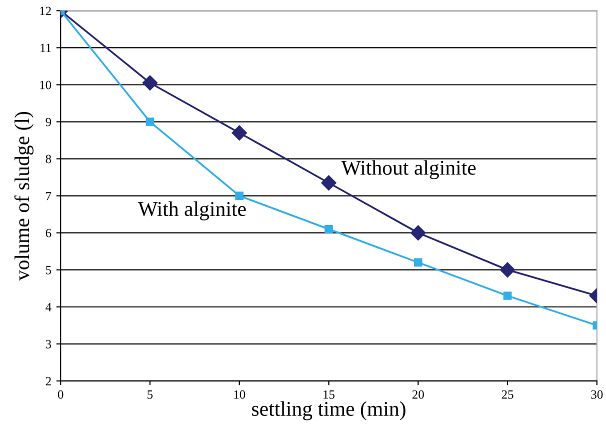 The width and height of the screenshot is (606, 428). What do you see at coordinates (49, 344) in the screenshot?
I see `y-tick-label: 3` at bounding box center [49, 344].